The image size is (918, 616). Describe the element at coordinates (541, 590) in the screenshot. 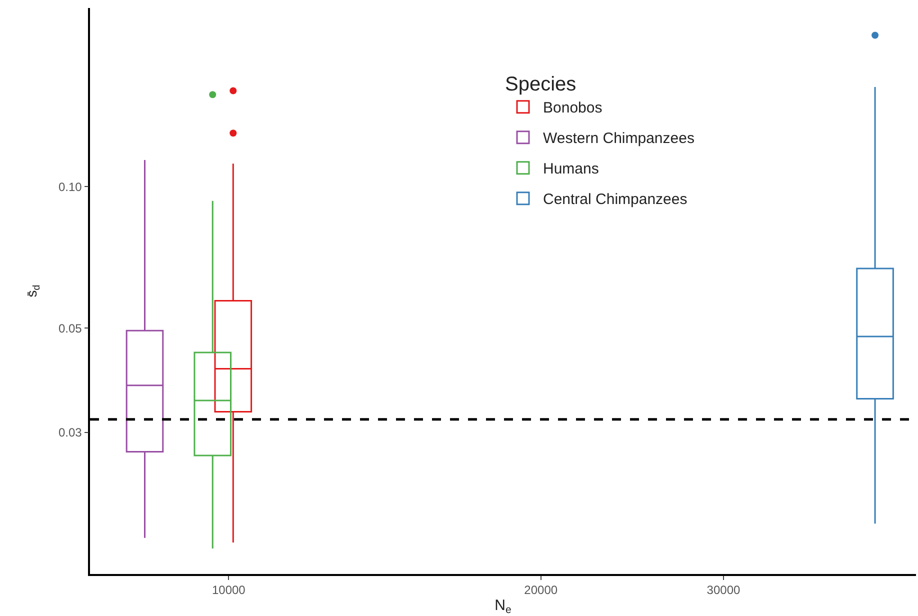

I see `x-tick-label: 20000` at that location.